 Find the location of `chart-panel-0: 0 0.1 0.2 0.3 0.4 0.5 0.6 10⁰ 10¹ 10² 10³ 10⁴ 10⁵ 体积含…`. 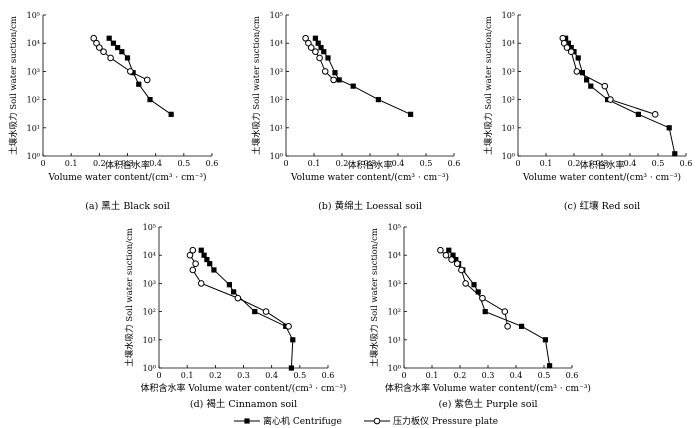

chart-panel-0: 0 0.1 0.2 0.3 0.4 0.5 0.6 10⁰ 10¹ 10² 10³ 10⁴ 10⁵ 体积含… is located at coordinates (113, 111).